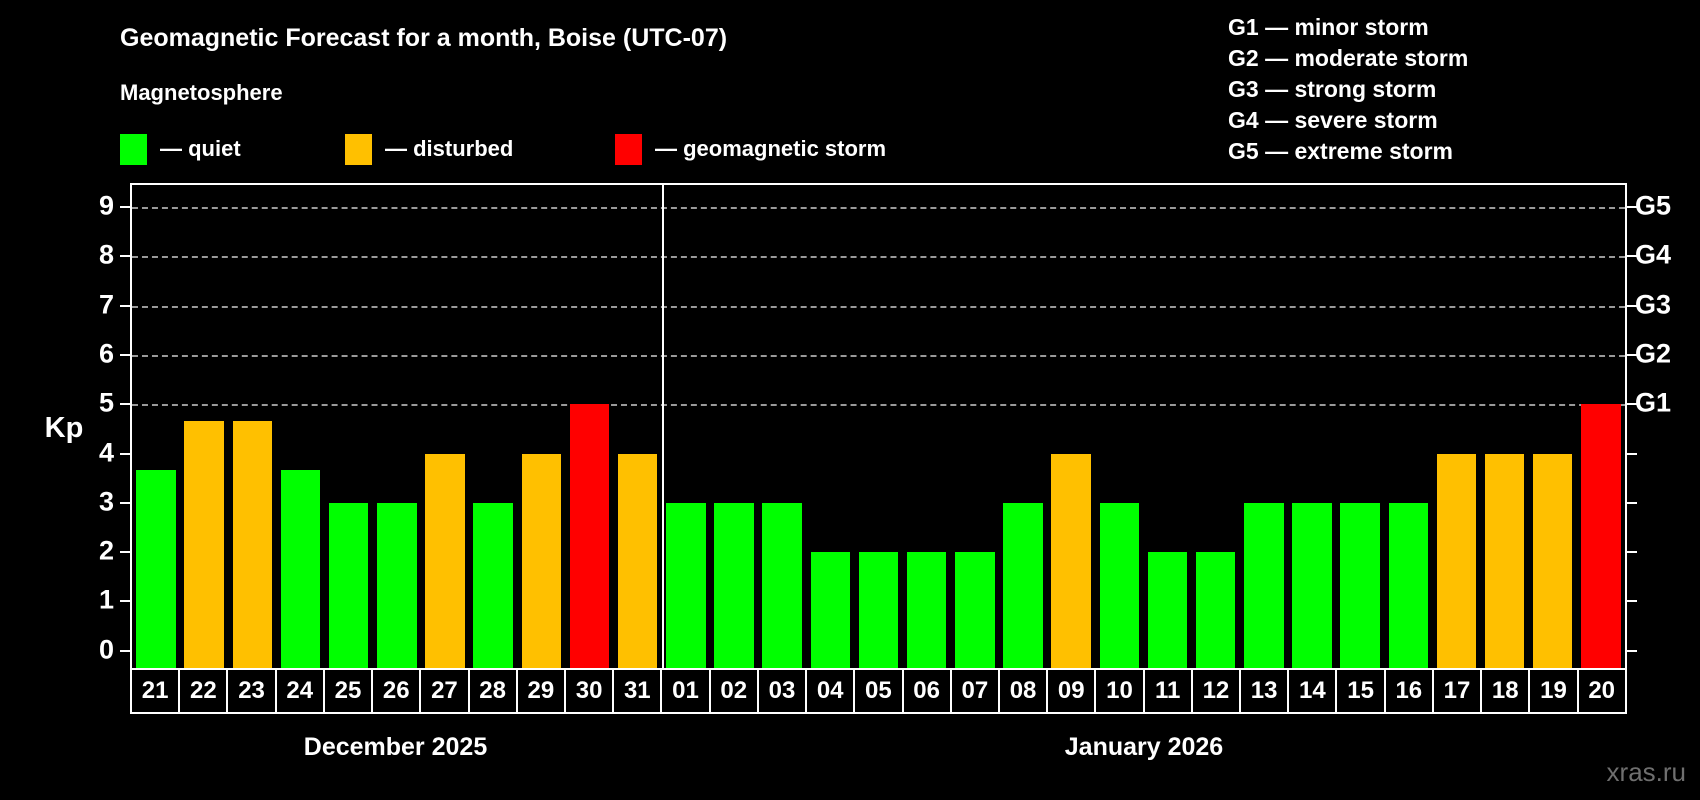  I want to click on y-tick-label-5: 5, so click(106, 402).